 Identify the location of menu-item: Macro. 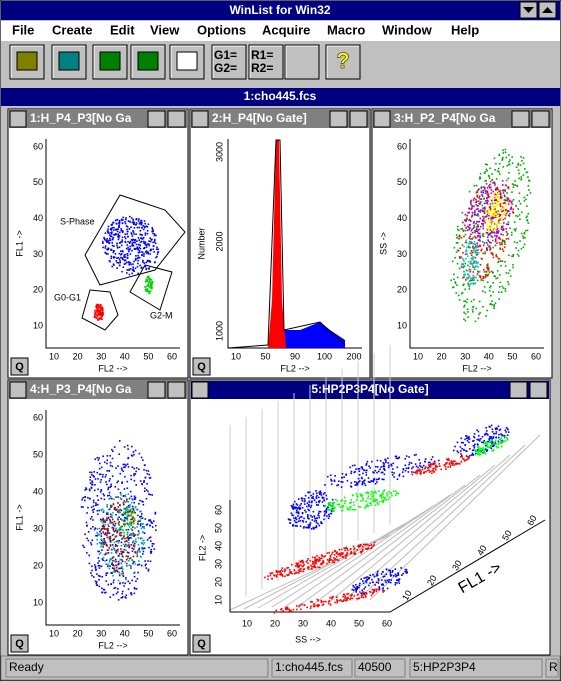
(346, 29).